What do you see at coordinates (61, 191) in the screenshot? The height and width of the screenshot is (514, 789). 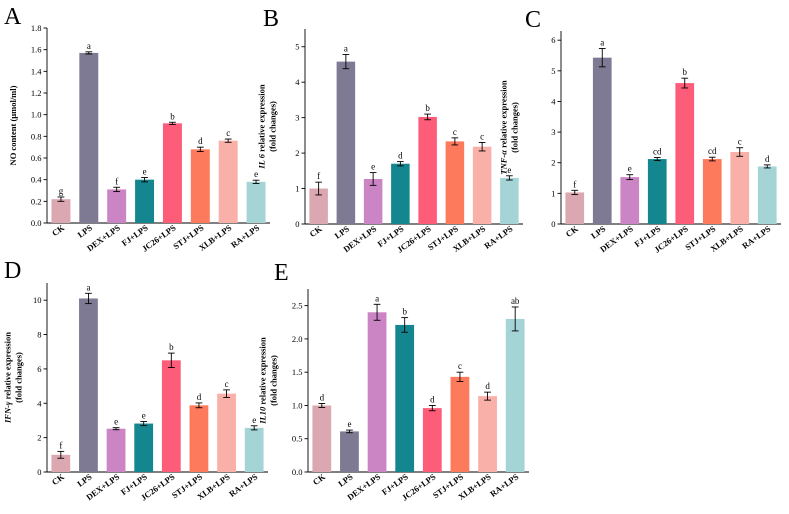 I see `significance-letter: g` at bounding box center [61, 191].